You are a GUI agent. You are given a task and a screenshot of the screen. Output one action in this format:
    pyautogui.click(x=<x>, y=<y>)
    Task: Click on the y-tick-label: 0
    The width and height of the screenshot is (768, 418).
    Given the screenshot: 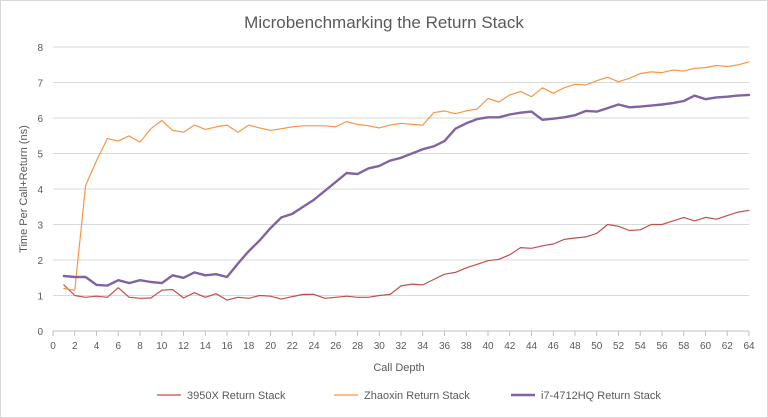 What is the action you would take?
    pyautogui.click(x=40, y=332)
    